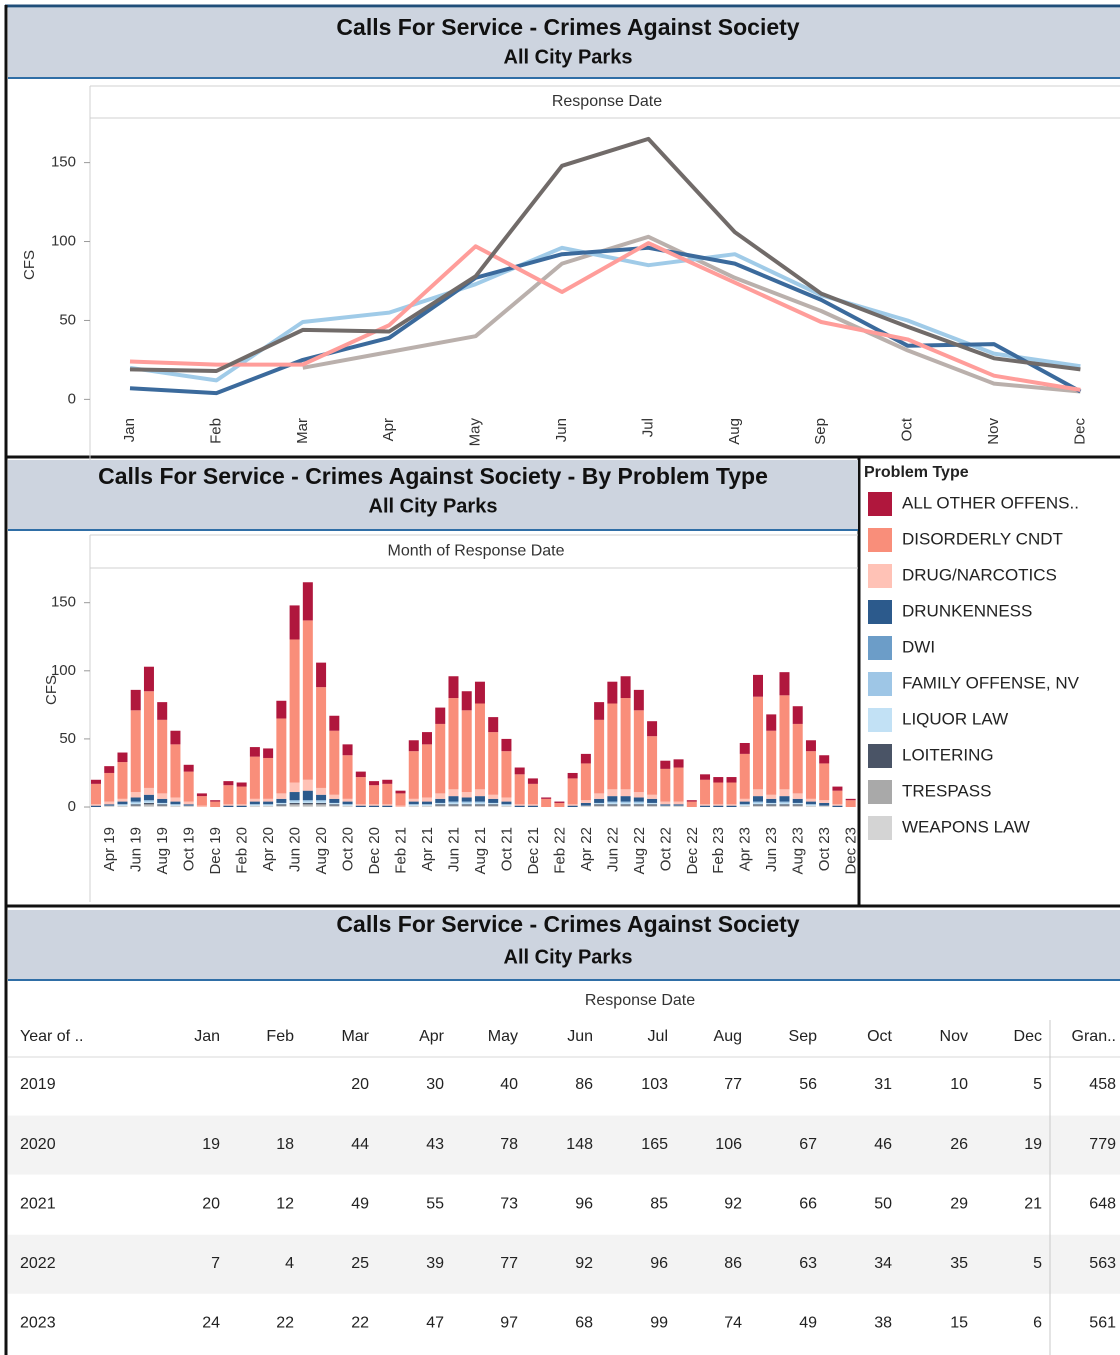  I want to click on table-cell: 77, so click(733, 1084).